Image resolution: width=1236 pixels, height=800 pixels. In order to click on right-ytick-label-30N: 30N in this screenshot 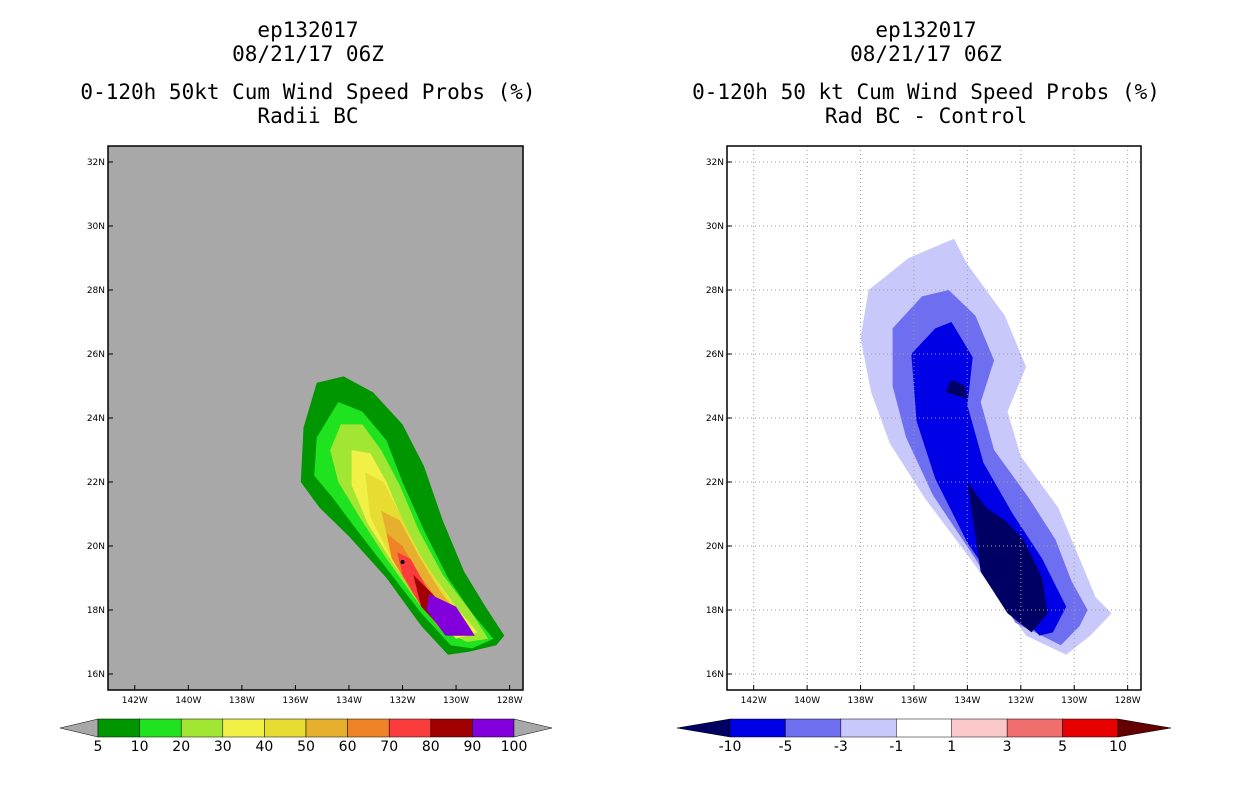, I will do `click(715, 227)`.